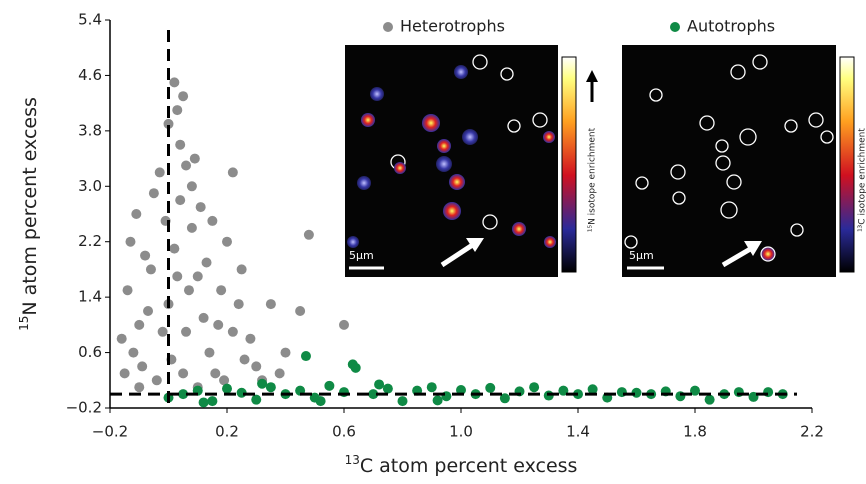  Describe the element at coordinates (90, 241) in the screenshot. I see `y-tick-label: 2.2` at that location.